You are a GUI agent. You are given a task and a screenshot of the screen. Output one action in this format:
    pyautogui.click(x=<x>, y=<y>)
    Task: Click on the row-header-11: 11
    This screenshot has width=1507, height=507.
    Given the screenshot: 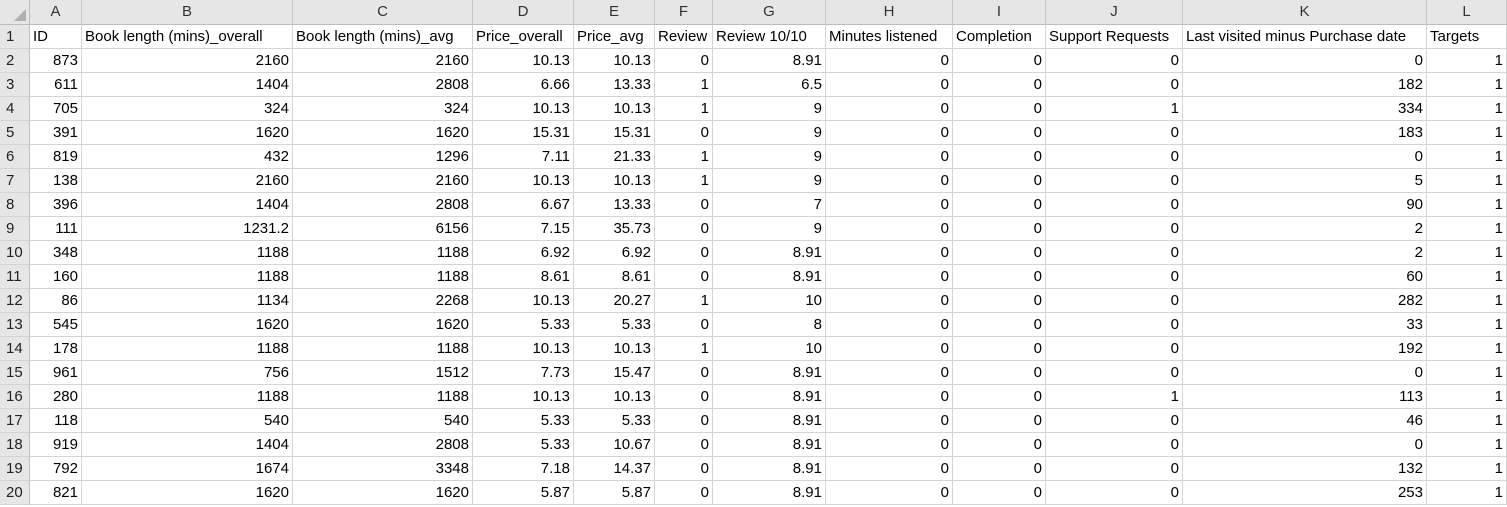 What is the action you would take?
    pyautogui.click(x=15, y=277)
    